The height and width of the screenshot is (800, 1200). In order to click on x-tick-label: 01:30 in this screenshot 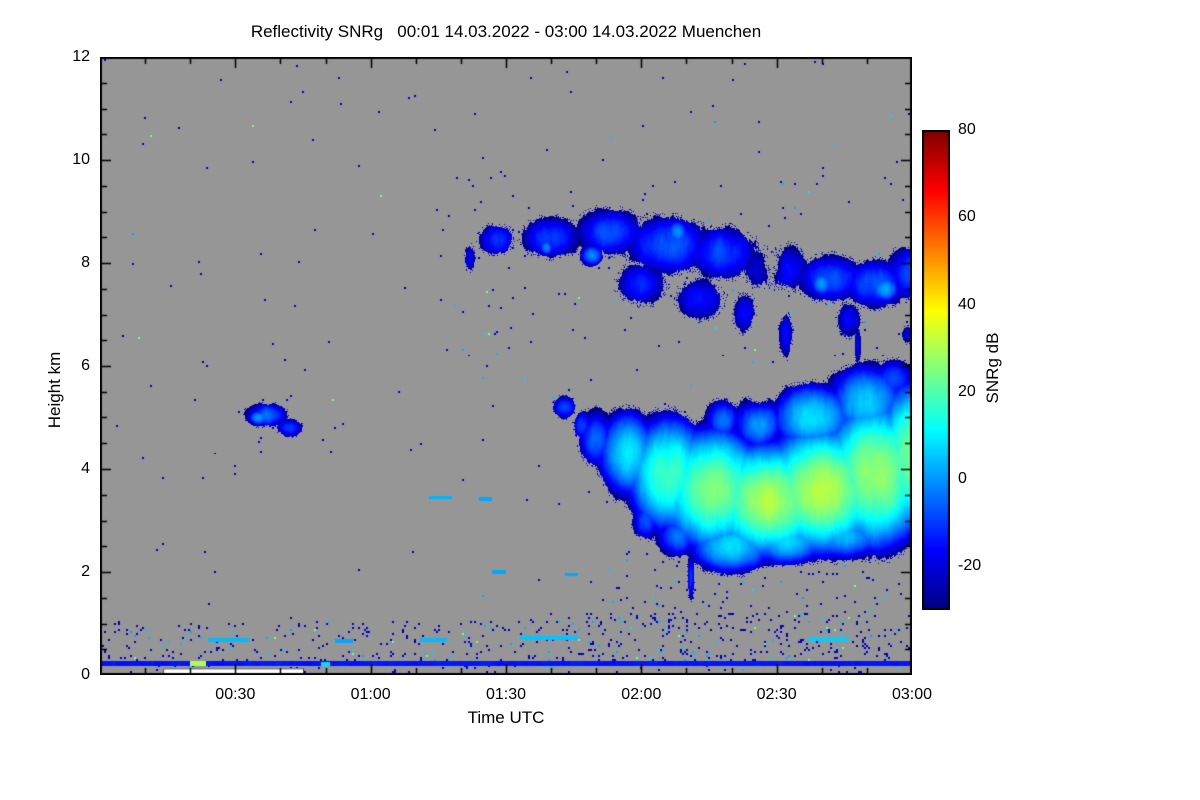, I will do `click(506, 694)`.